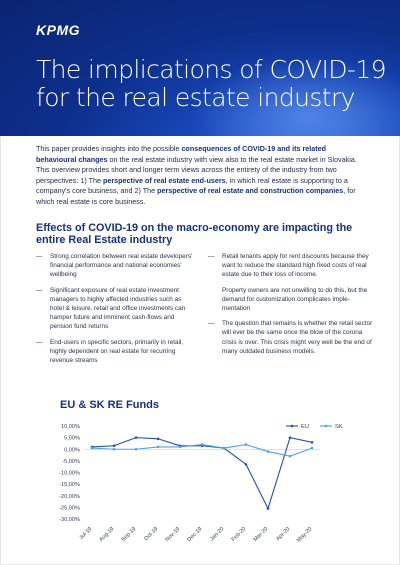 This screenshot has width=400, height=565. I want to click on y-tick-label: 5,00%, so click(72, 439).